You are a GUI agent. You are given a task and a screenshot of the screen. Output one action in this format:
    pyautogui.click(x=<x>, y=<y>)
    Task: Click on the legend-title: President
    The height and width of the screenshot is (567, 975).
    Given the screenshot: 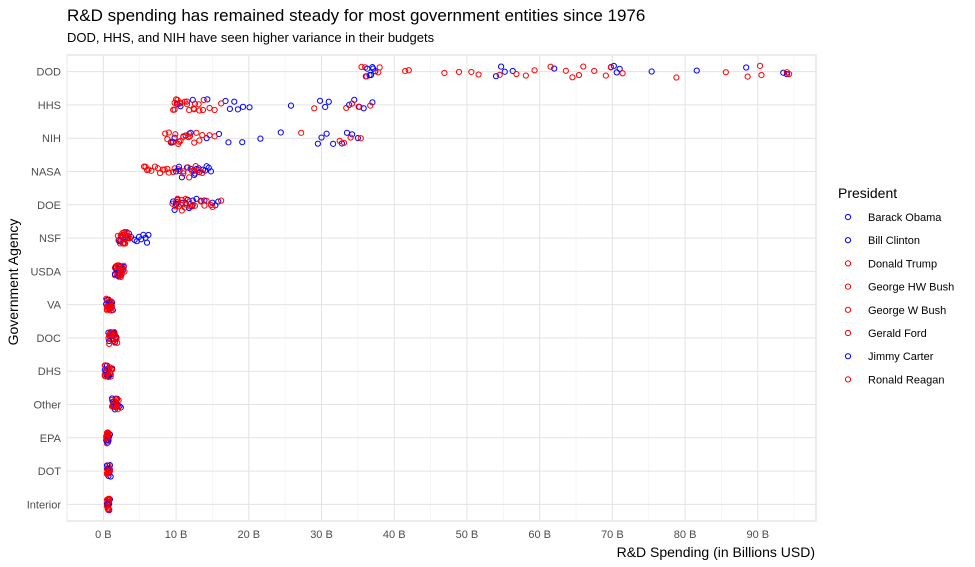 What is the action you would take?
    pyautogui.click(x=867, y=193)
    